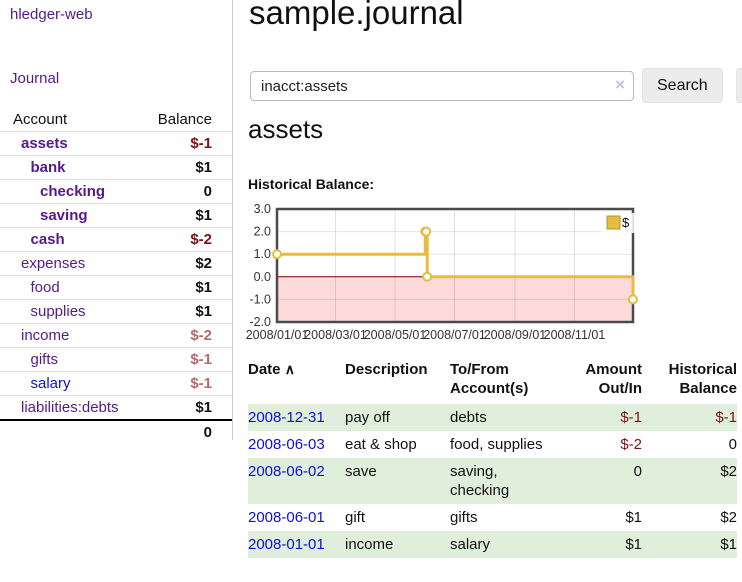 The width and height of the screenshot is (742, 582). I want to click on sidebar-account-link: checking, so click(73, 191).